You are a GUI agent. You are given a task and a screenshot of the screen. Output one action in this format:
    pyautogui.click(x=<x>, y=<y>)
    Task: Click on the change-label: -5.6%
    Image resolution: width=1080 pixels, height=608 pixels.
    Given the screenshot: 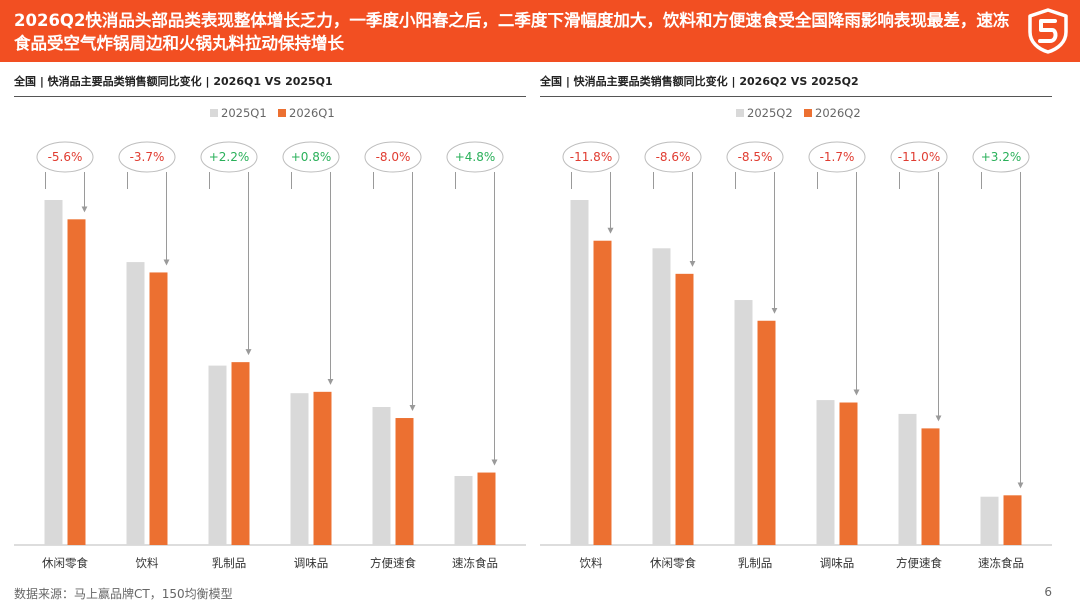 What is the action you would take?
    pyautogui.click(x=65, y=157)
    